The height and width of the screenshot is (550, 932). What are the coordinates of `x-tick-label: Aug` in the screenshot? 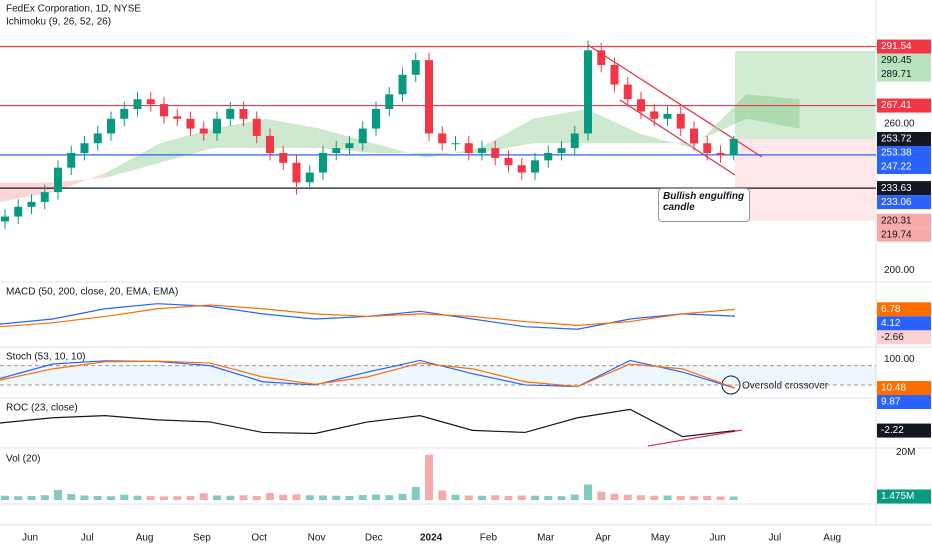 It's located at (145, 538).